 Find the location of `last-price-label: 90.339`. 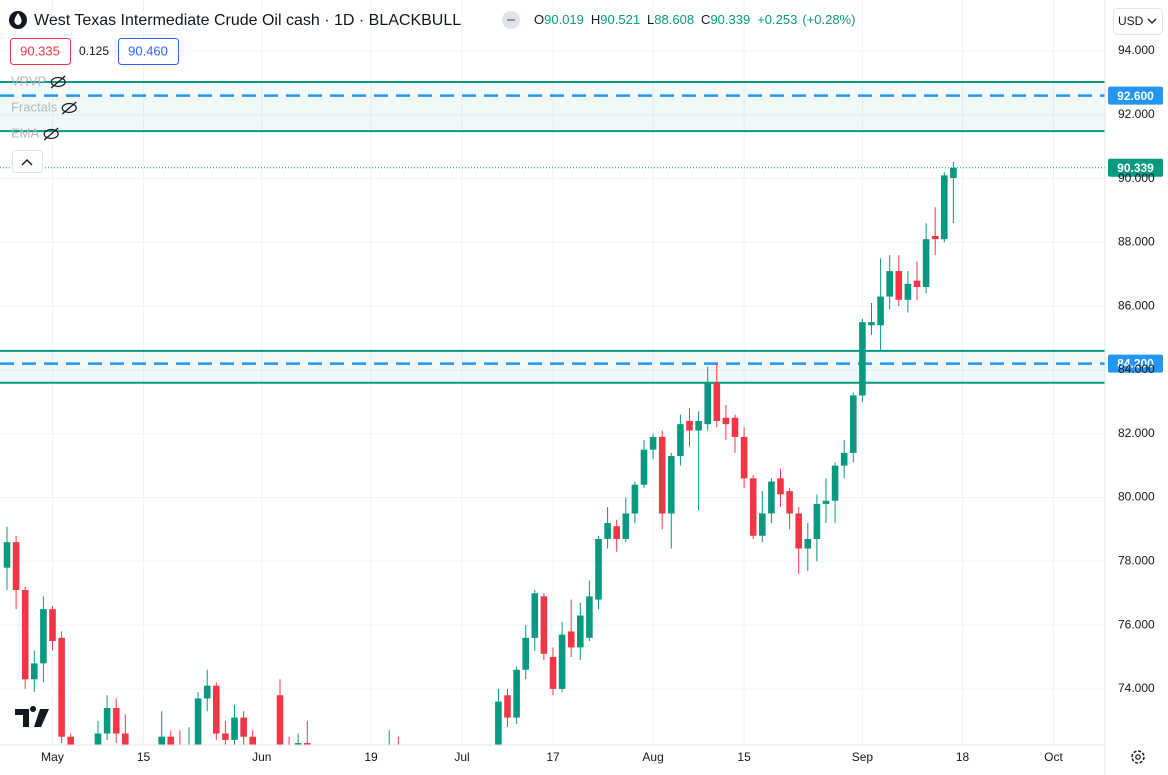

last-price-label: 90.339 is located at coordinates (1135, 168).